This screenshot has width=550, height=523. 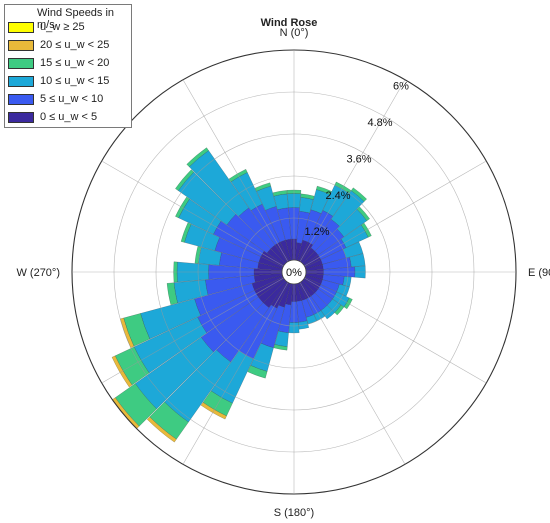 What do you see at coordinates (62, 27) in the screenshot?
I see `legend-label-ge25: u_w ≥ 25` at bounding box center [62, 27].